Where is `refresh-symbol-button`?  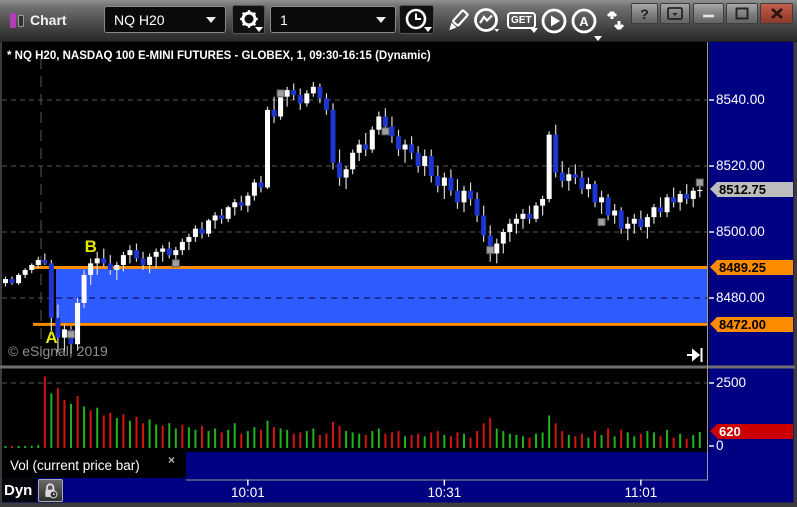 refresh-symbol-button is located at coordinates (616, 23).